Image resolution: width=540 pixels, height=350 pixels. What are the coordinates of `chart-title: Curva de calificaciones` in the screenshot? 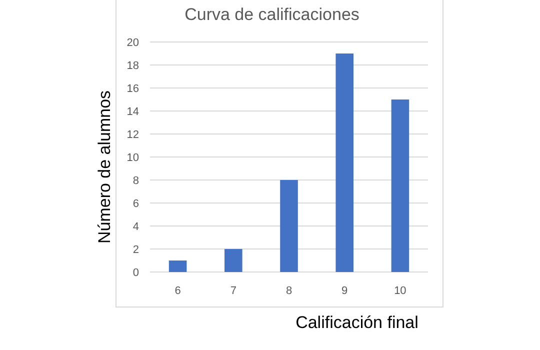 It's located at (272, 14).